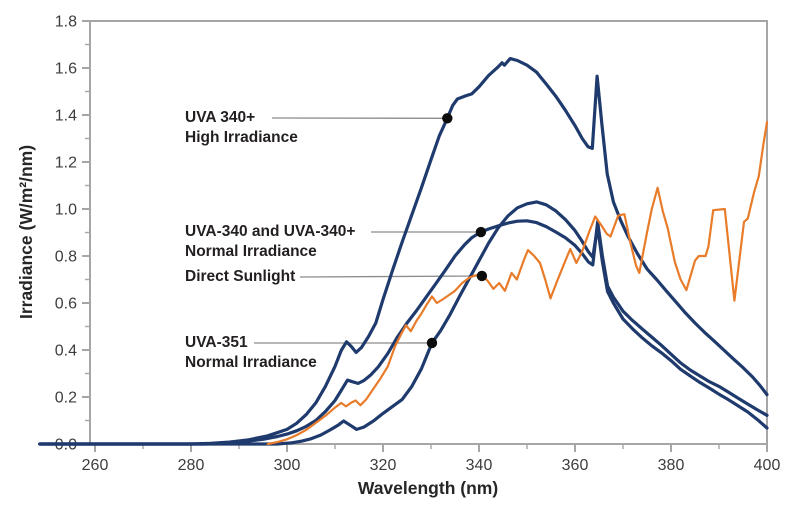 This screenshot has height=516, width=800. I want to click on annotation-line: Direct Sunlight, so click(240, 276).